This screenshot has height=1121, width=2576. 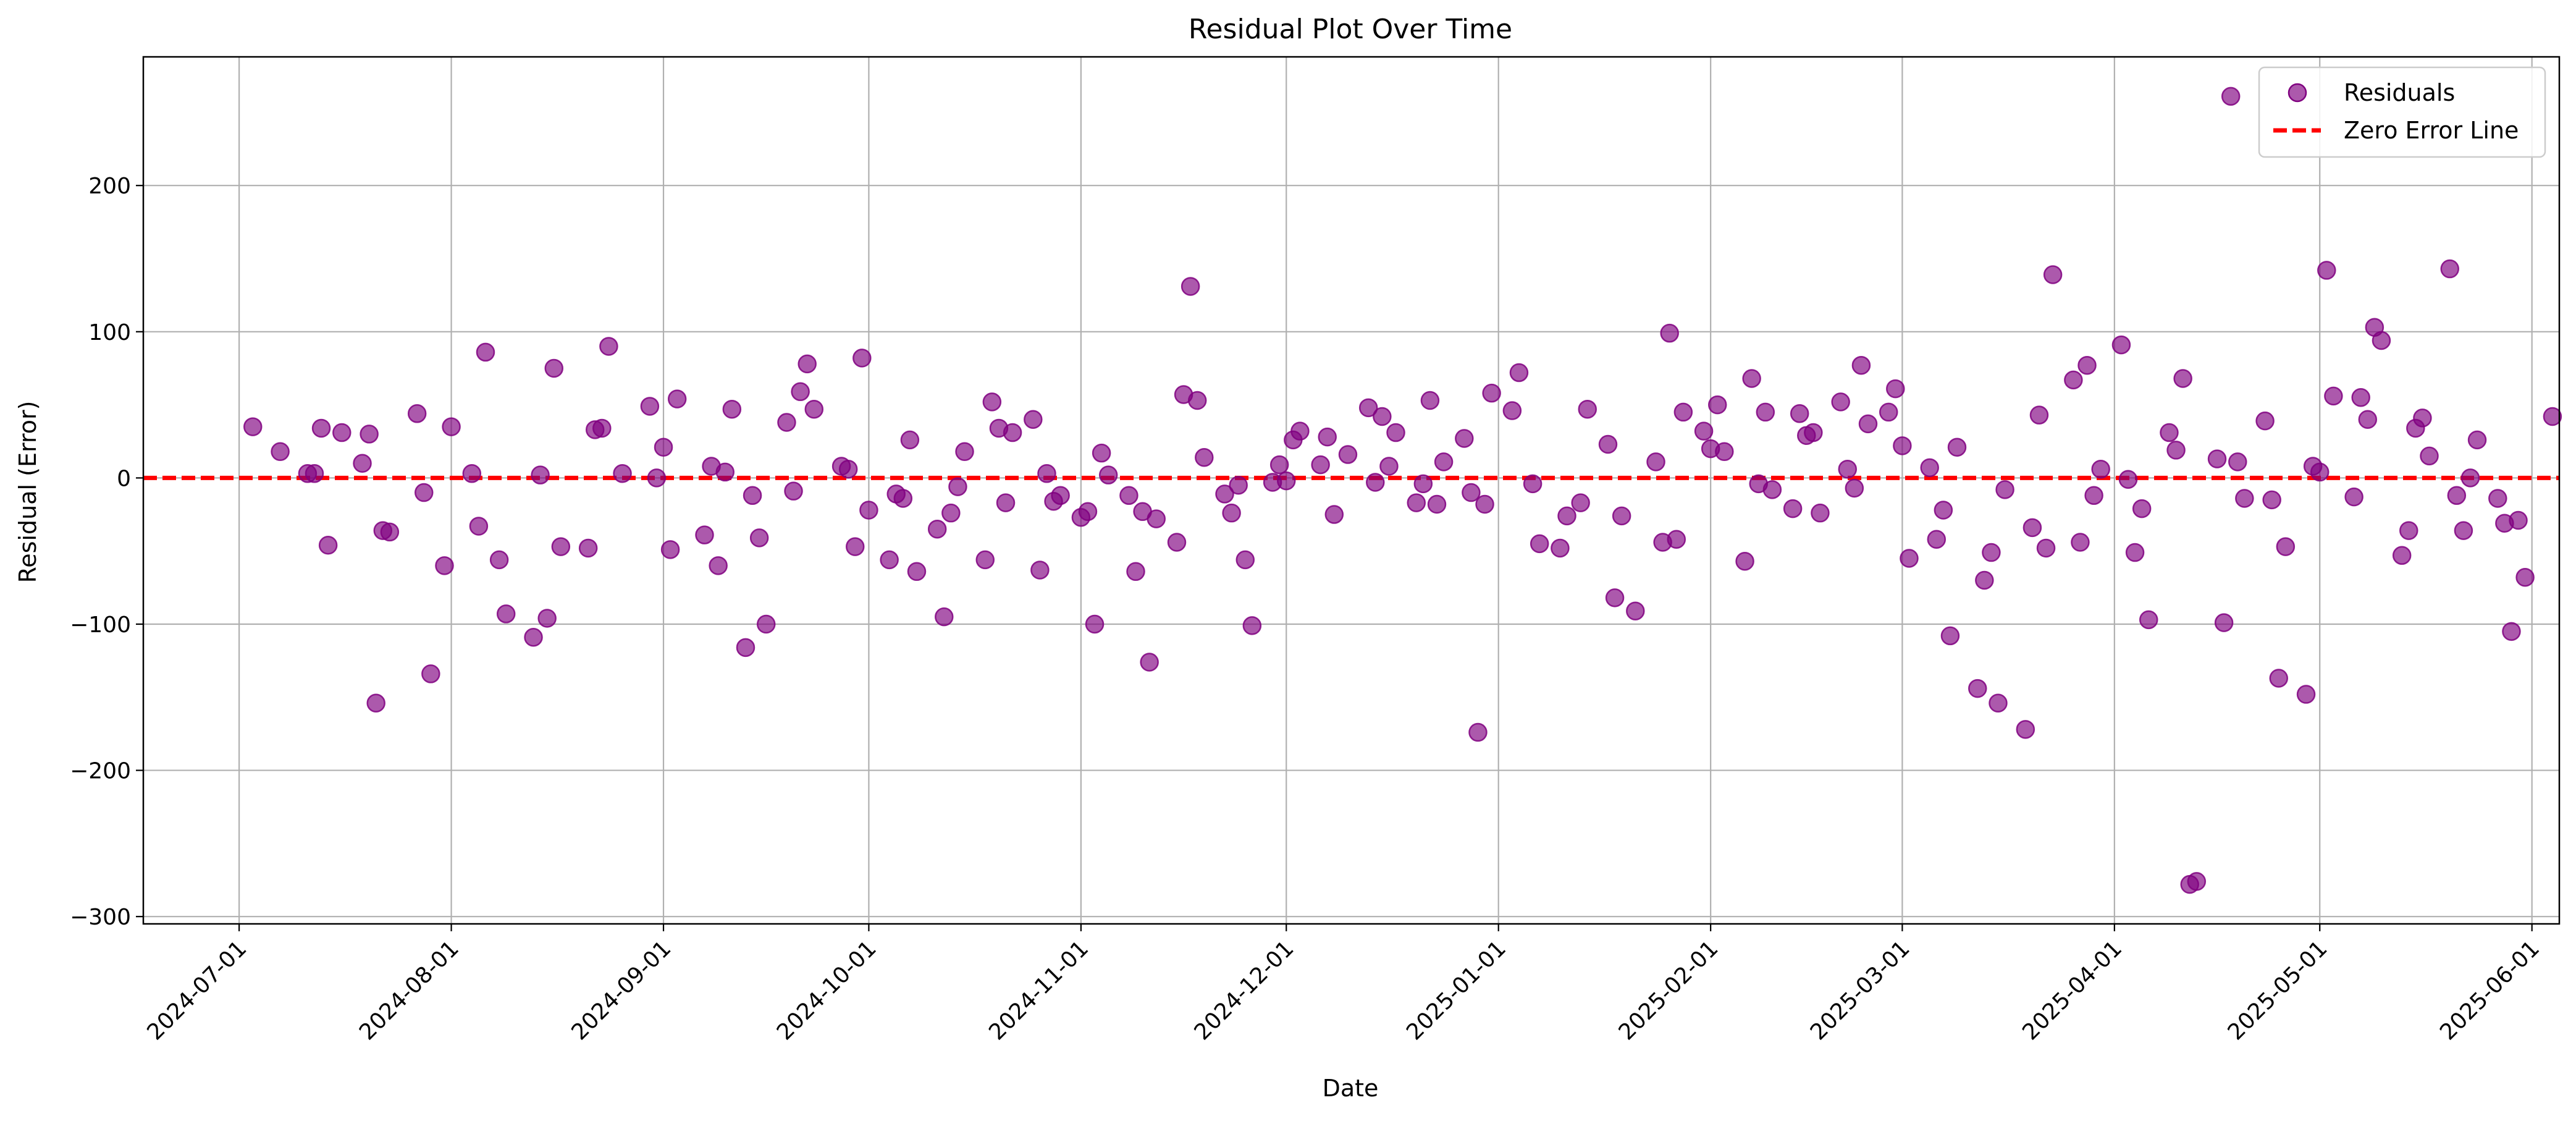 I want to click on legend-residuals-marker, so click(x=2297, y=93).